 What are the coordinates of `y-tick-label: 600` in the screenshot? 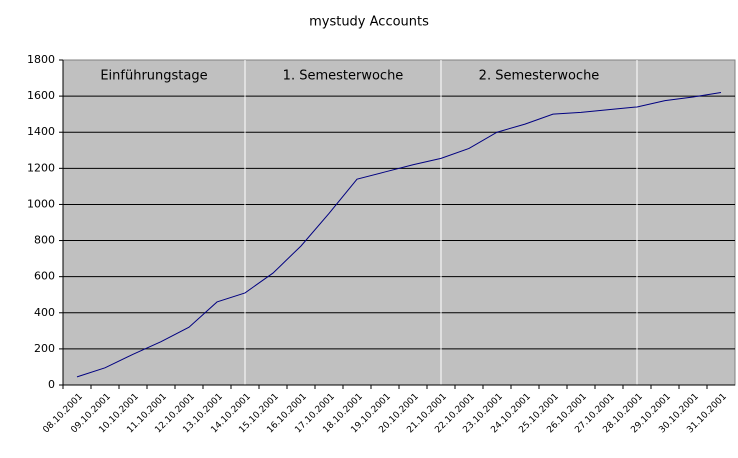 It's located at (44, 276).